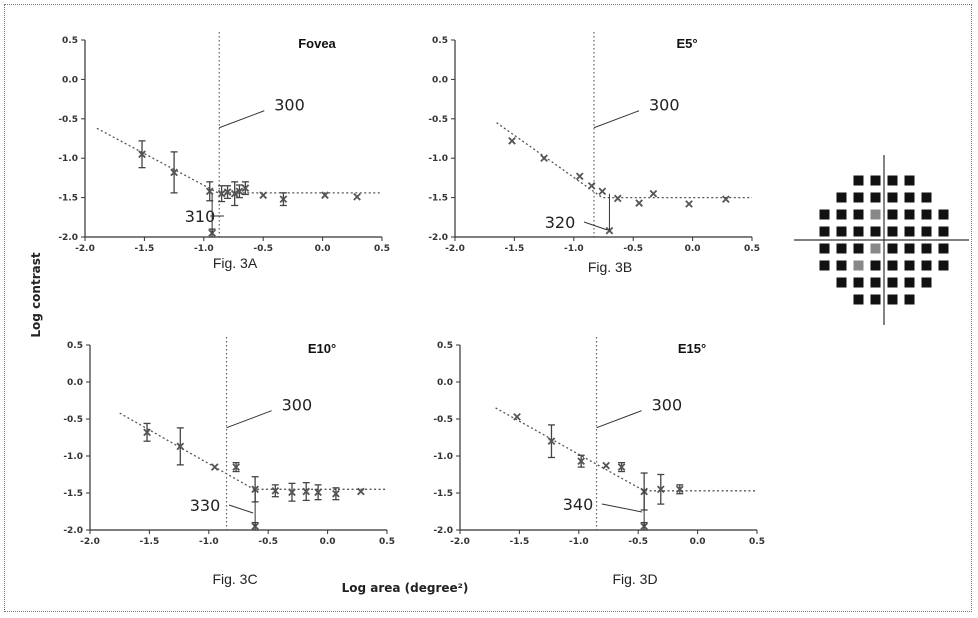 The width and height of the screenshot is (978, 618). What do you see at coordinates (443, 494) in the screenshot?
I see `y-tick-label: -1.5` at bounding box center [443, 494].